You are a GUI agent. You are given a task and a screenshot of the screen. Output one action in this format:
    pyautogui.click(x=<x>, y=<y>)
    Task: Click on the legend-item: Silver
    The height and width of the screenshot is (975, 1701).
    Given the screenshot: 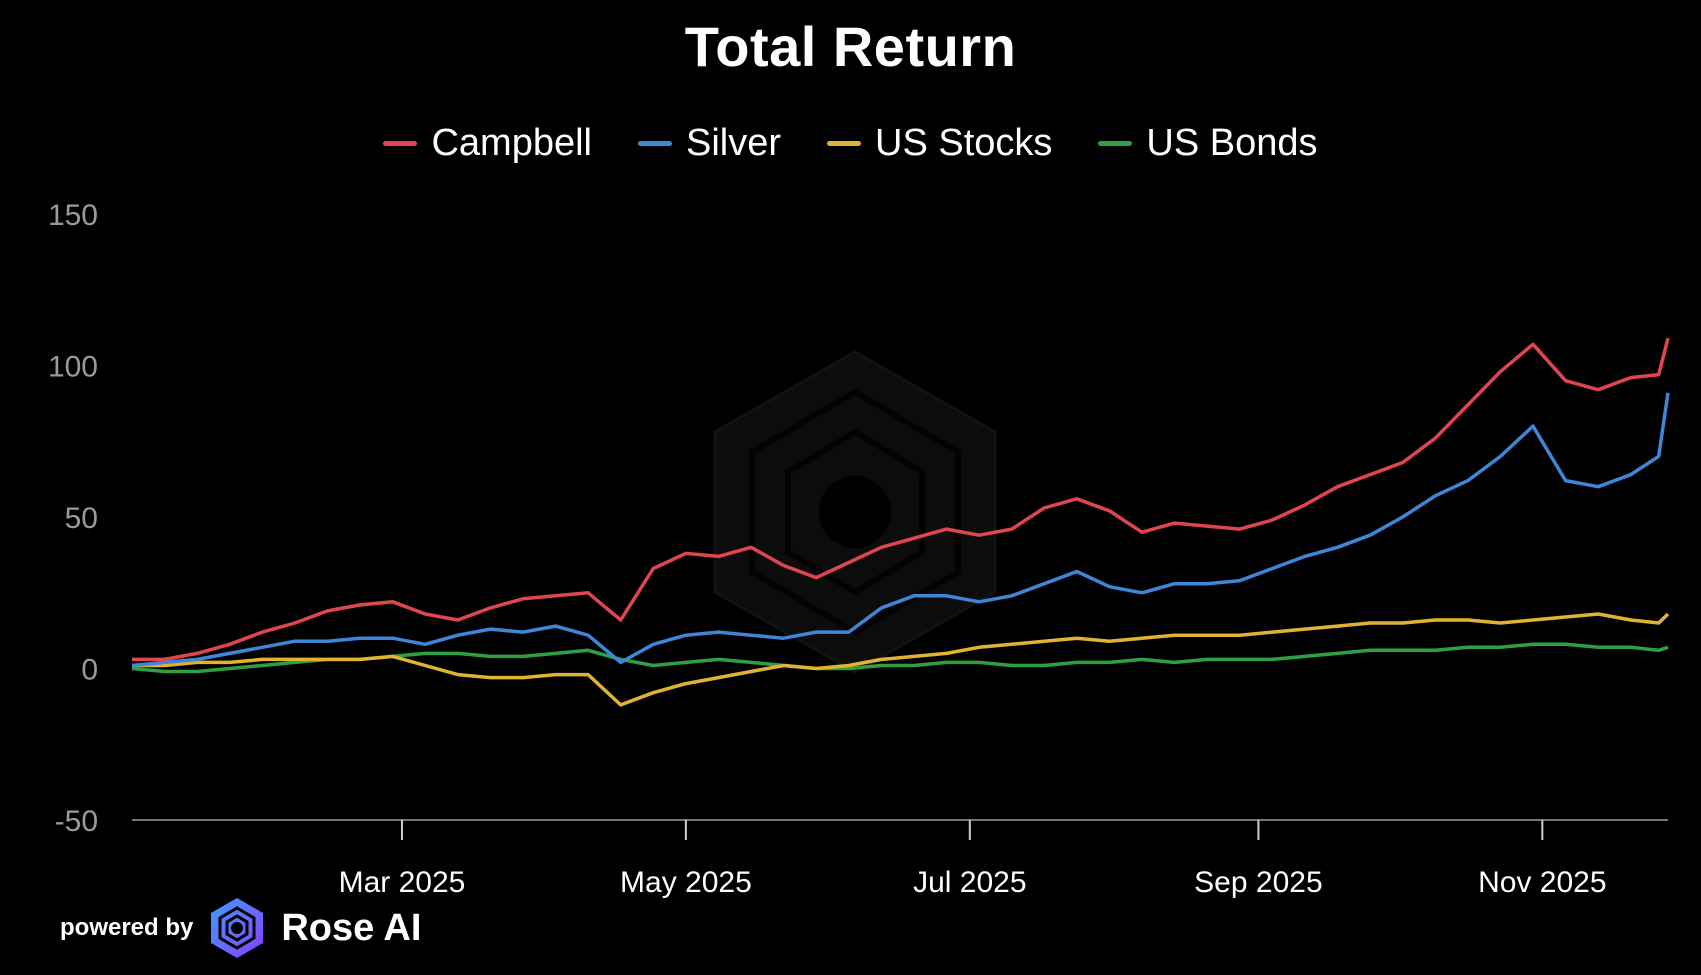 What is the action you would take?
    pyautogui.click(x=709, y=143)
    